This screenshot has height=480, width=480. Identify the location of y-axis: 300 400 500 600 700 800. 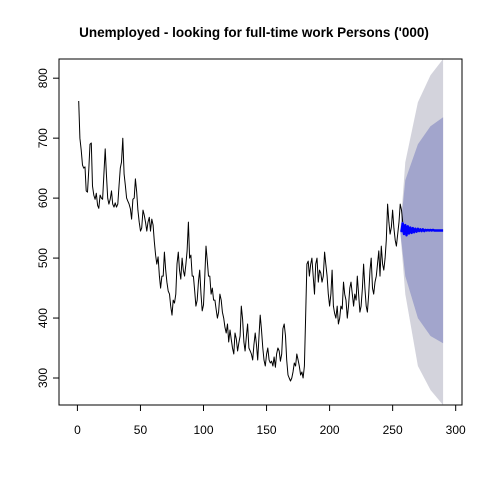
(48, 228).